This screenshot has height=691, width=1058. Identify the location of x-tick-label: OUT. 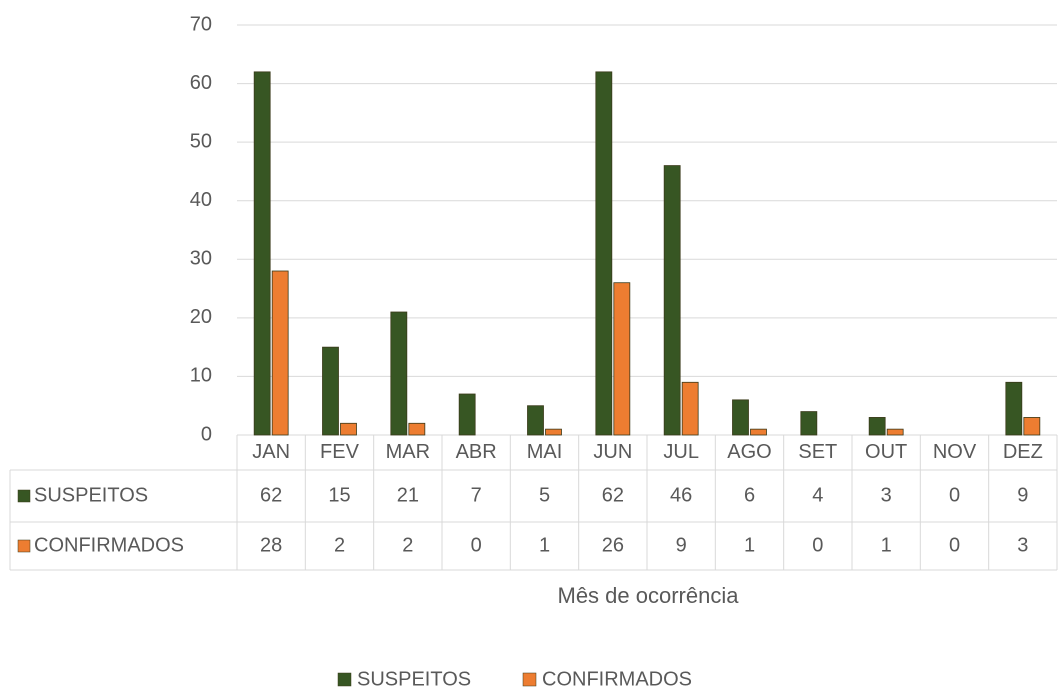
(886, 452).